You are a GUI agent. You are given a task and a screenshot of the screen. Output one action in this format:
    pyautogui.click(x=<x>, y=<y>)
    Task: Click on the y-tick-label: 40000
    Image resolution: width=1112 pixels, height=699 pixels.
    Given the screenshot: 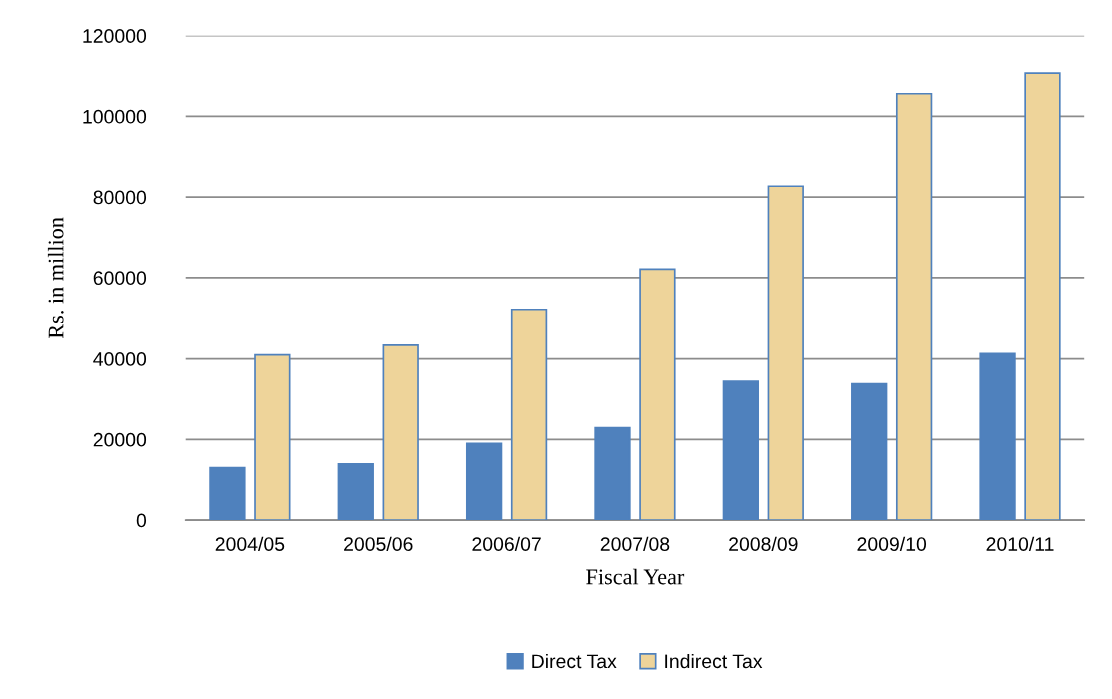 What is the action you would take?
    pyautogui.click(x=120, y=359)
    